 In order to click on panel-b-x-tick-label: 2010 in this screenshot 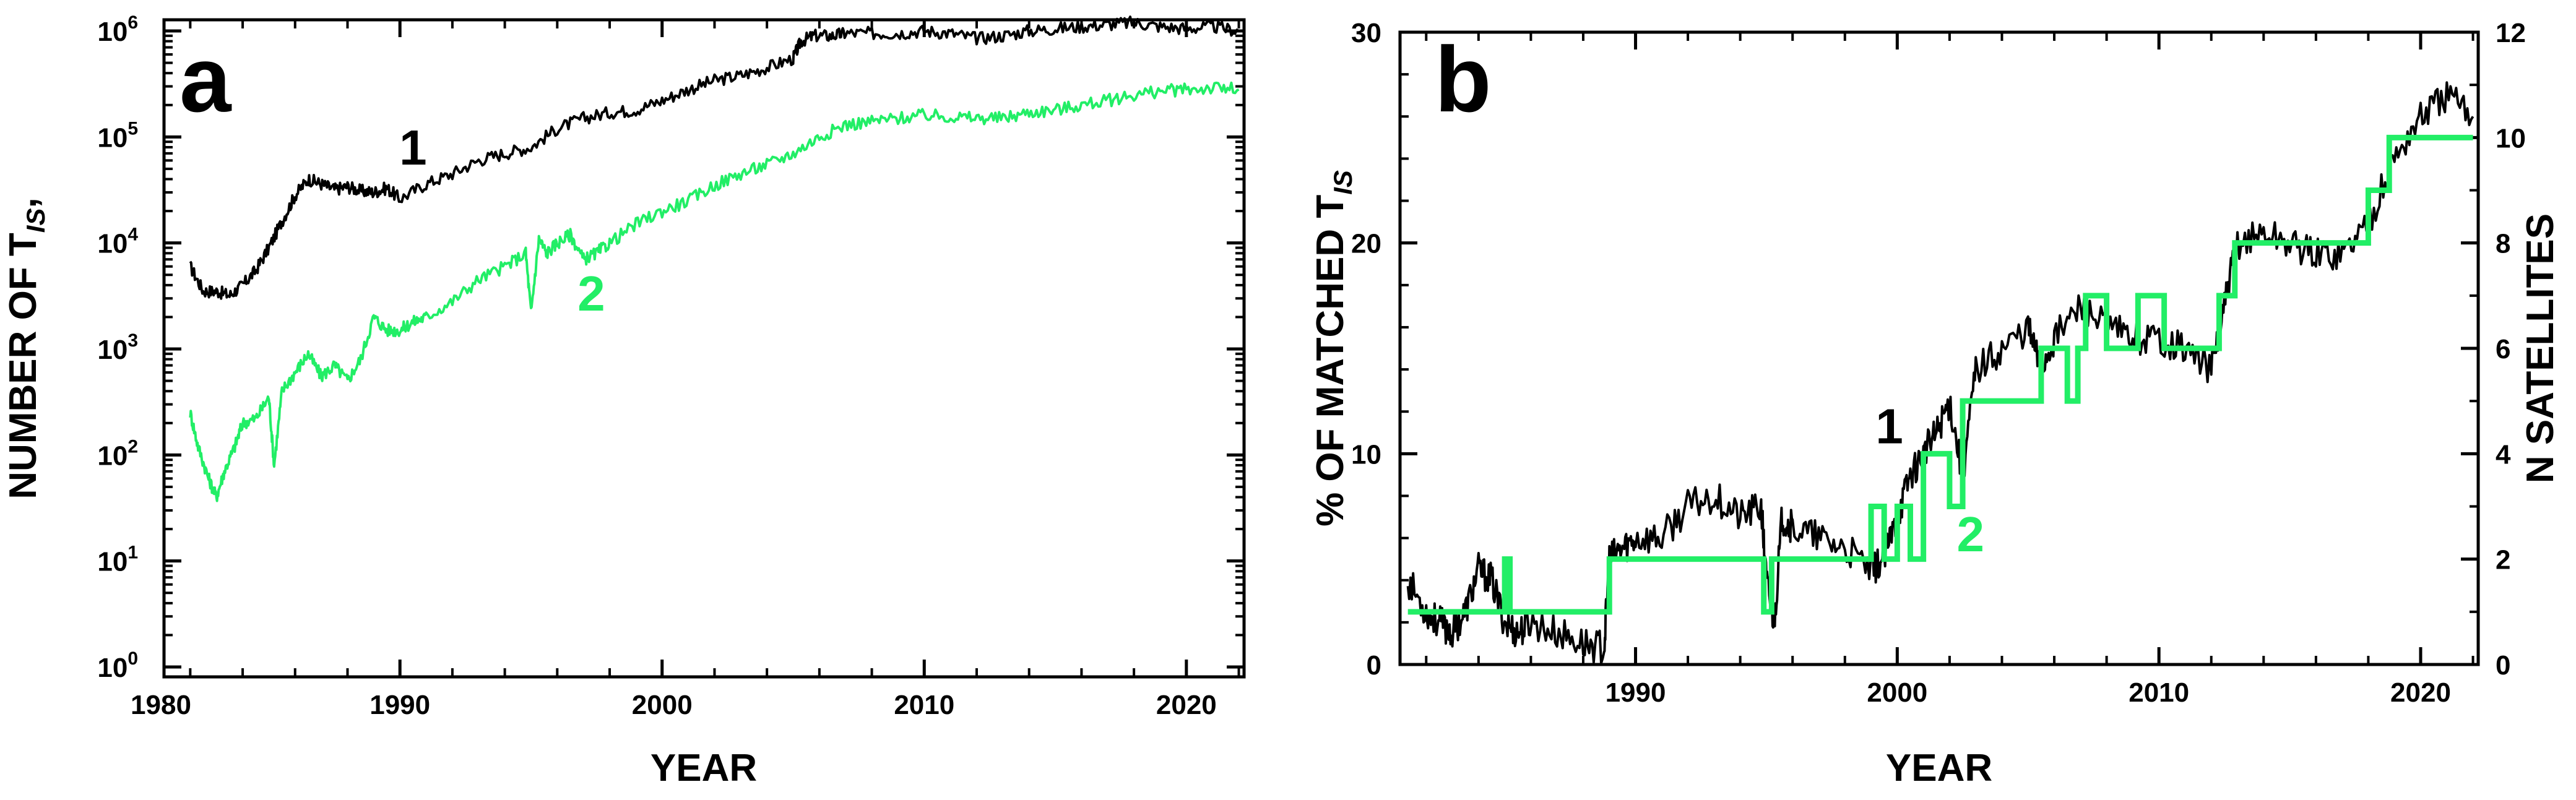, I will do `click(2159, 692)`.